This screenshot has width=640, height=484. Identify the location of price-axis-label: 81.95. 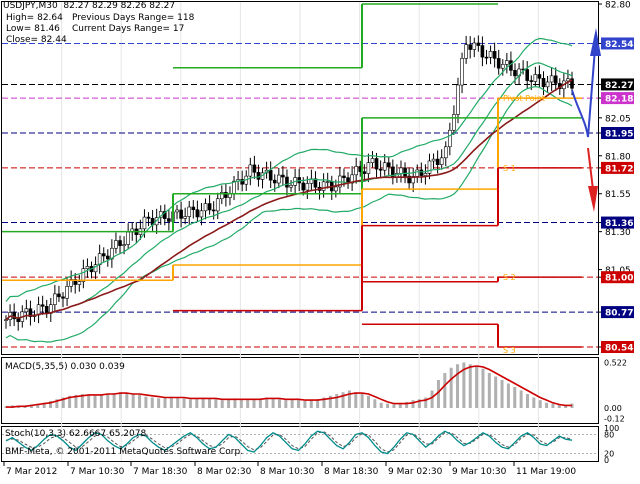
(619, 135).